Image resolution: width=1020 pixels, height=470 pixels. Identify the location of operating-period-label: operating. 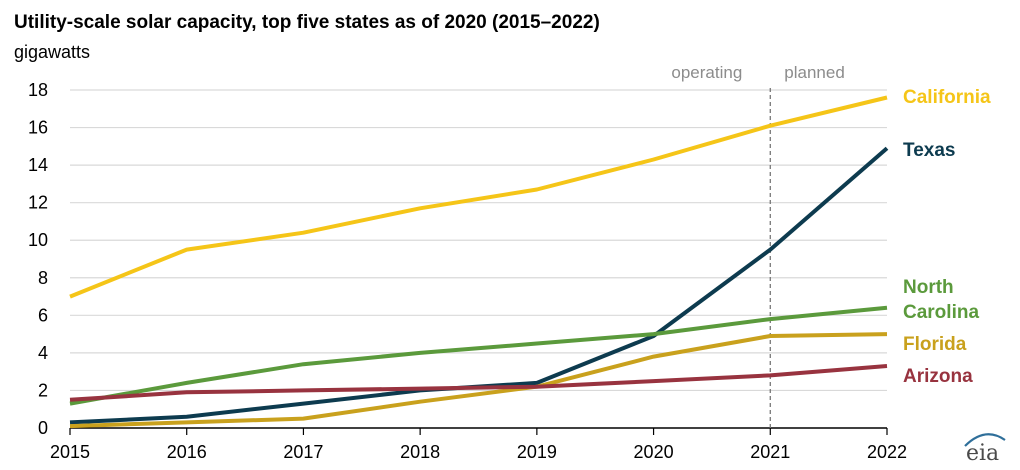
(706, 72).